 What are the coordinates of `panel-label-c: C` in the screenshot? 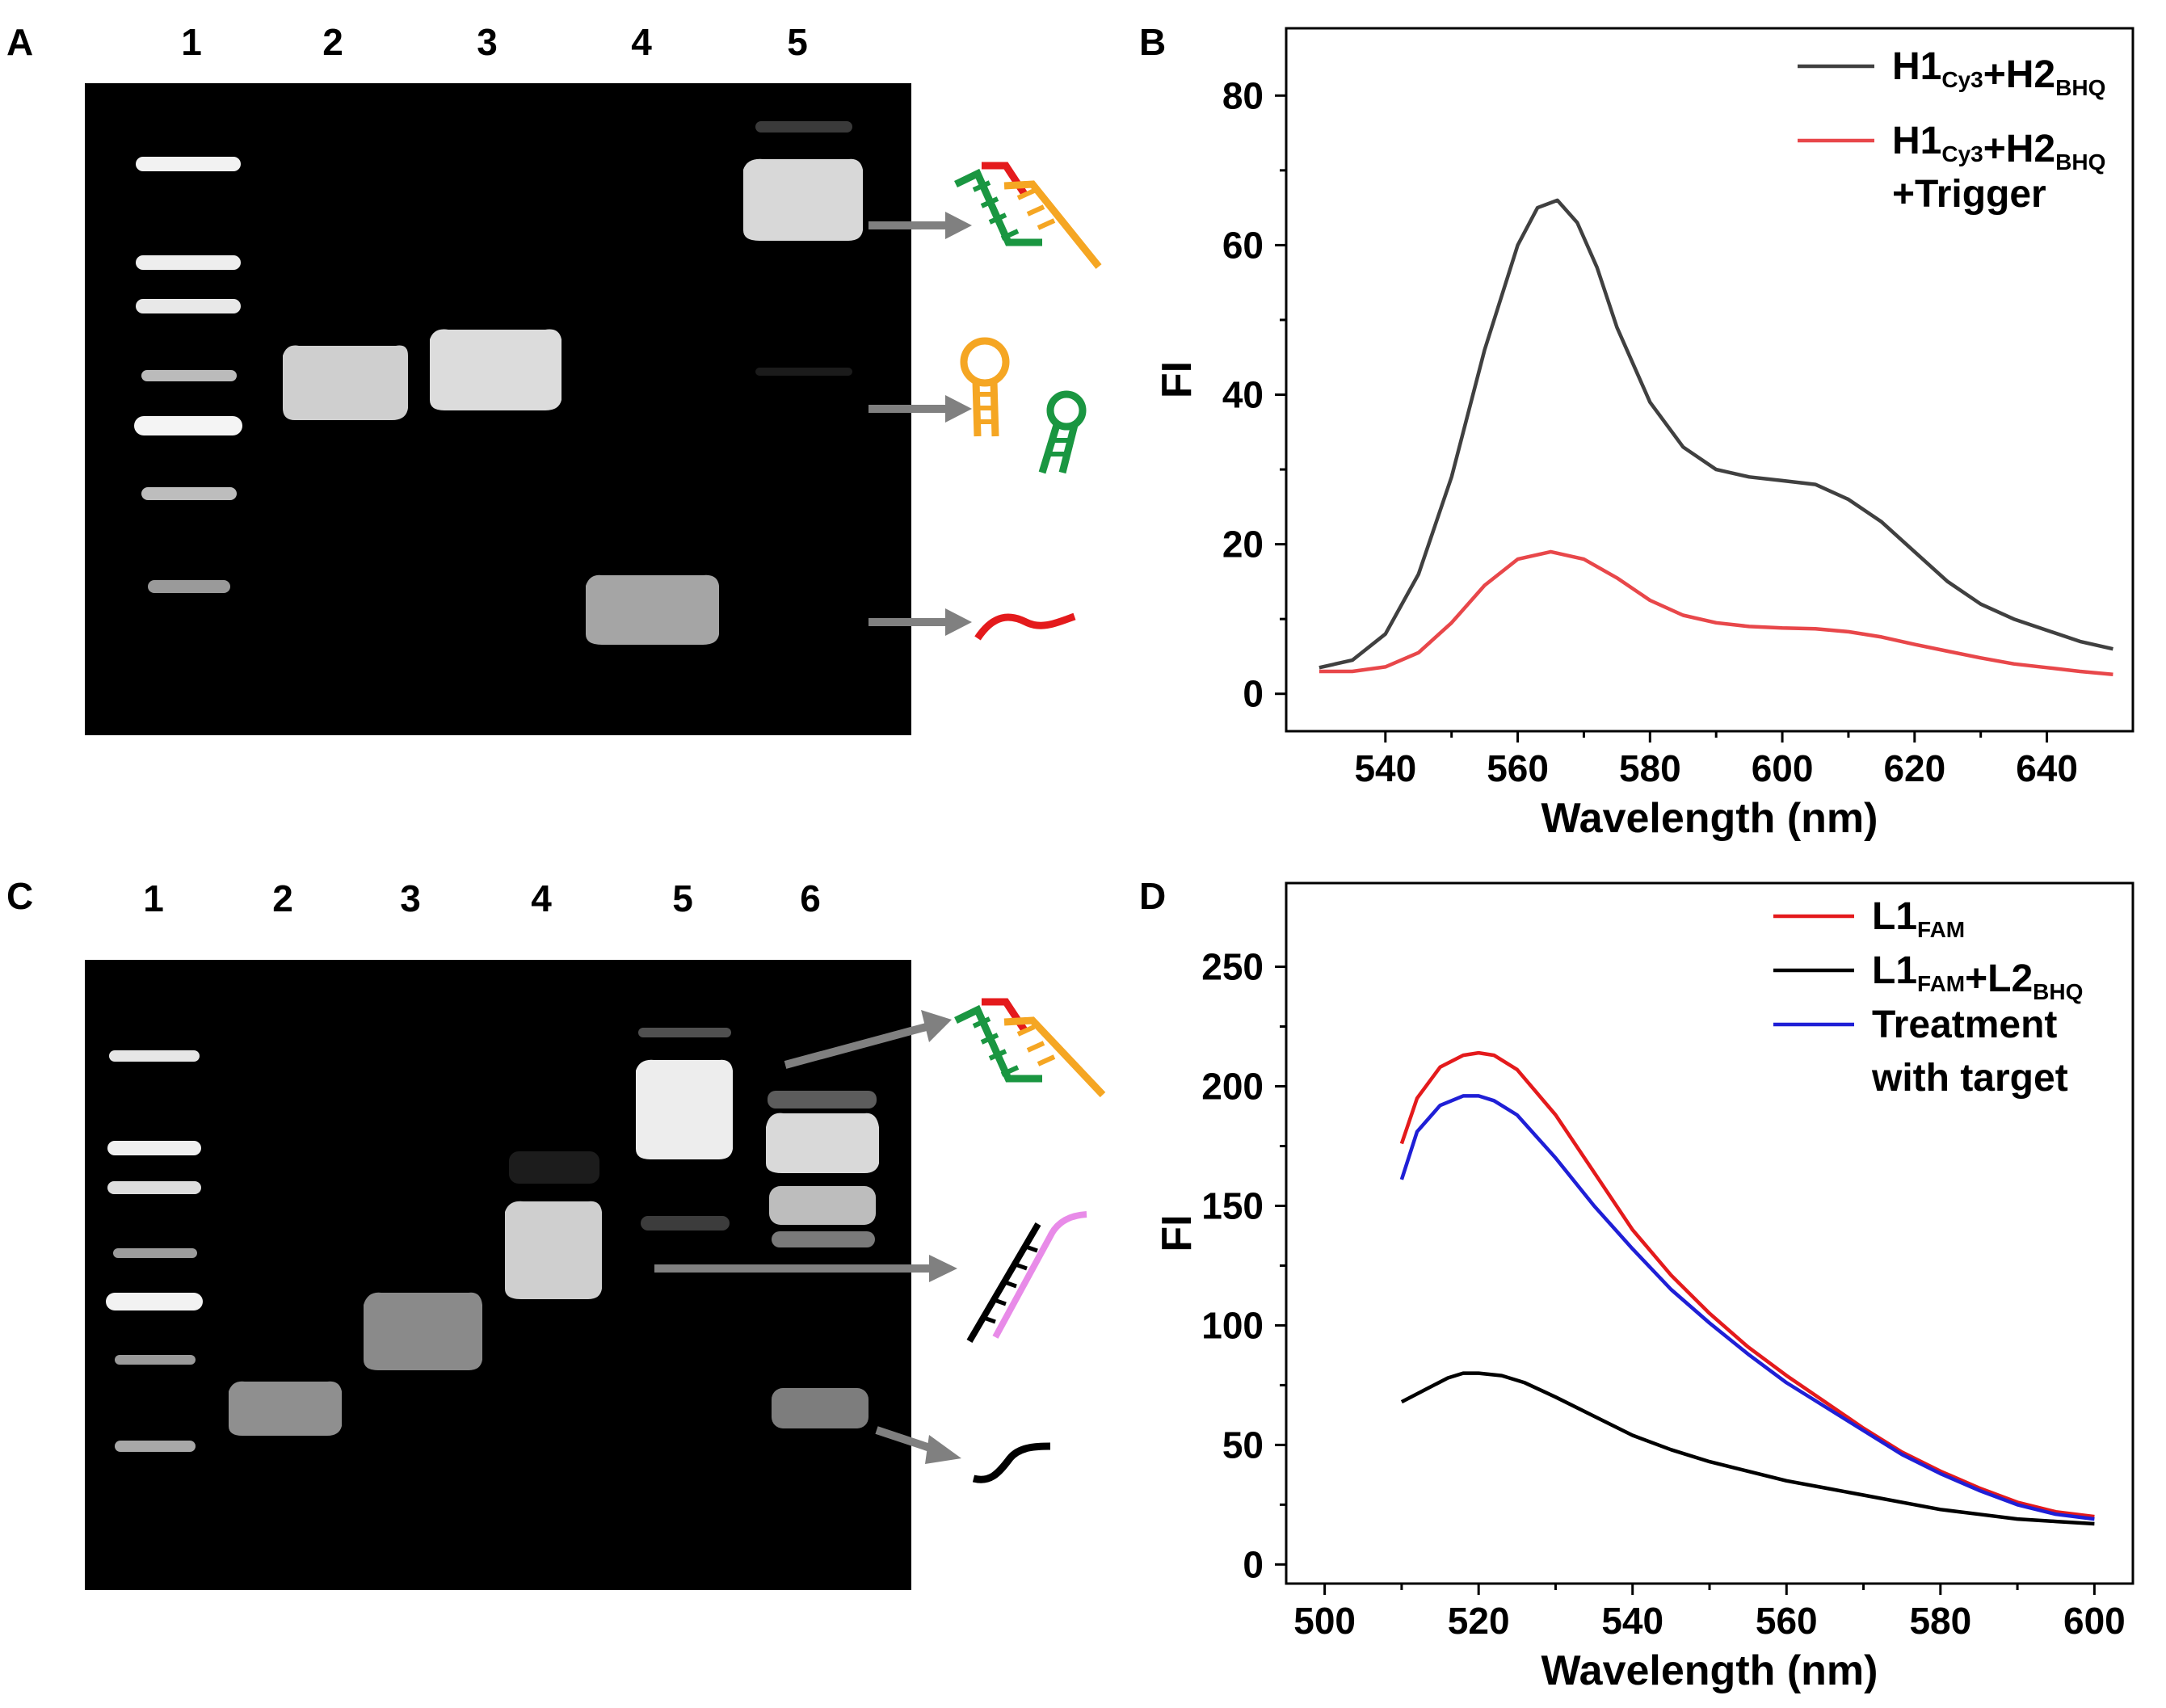 It's located at (20, 896).